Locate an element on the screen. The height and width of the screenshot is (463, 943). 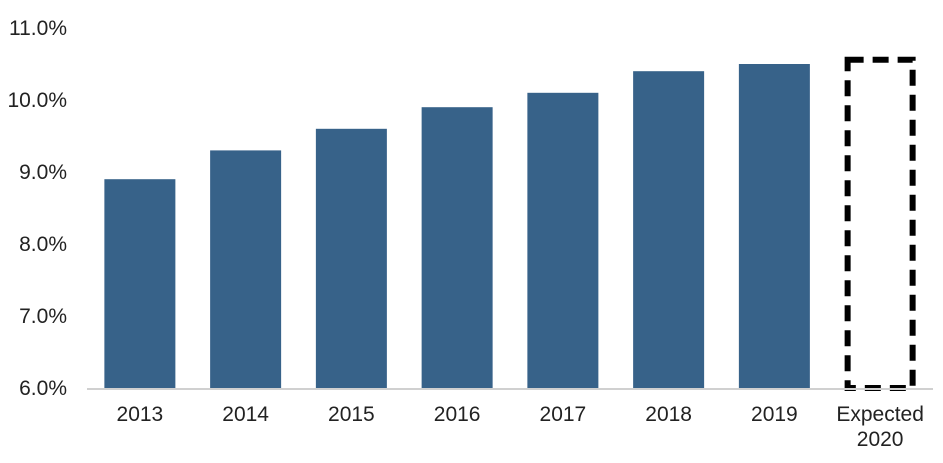
x-tick-label: 2013 is located at coordinates (140, 414).